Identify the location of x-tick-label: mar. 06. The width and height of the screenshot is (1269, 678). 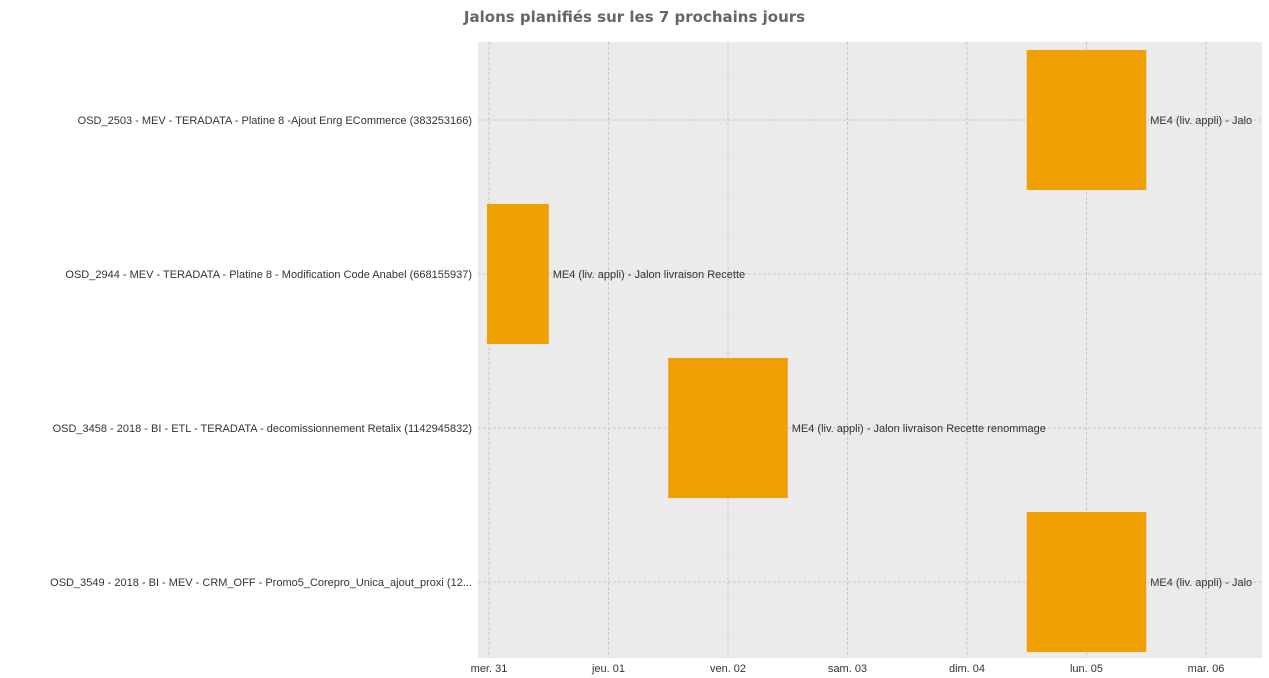
(1206, 669).